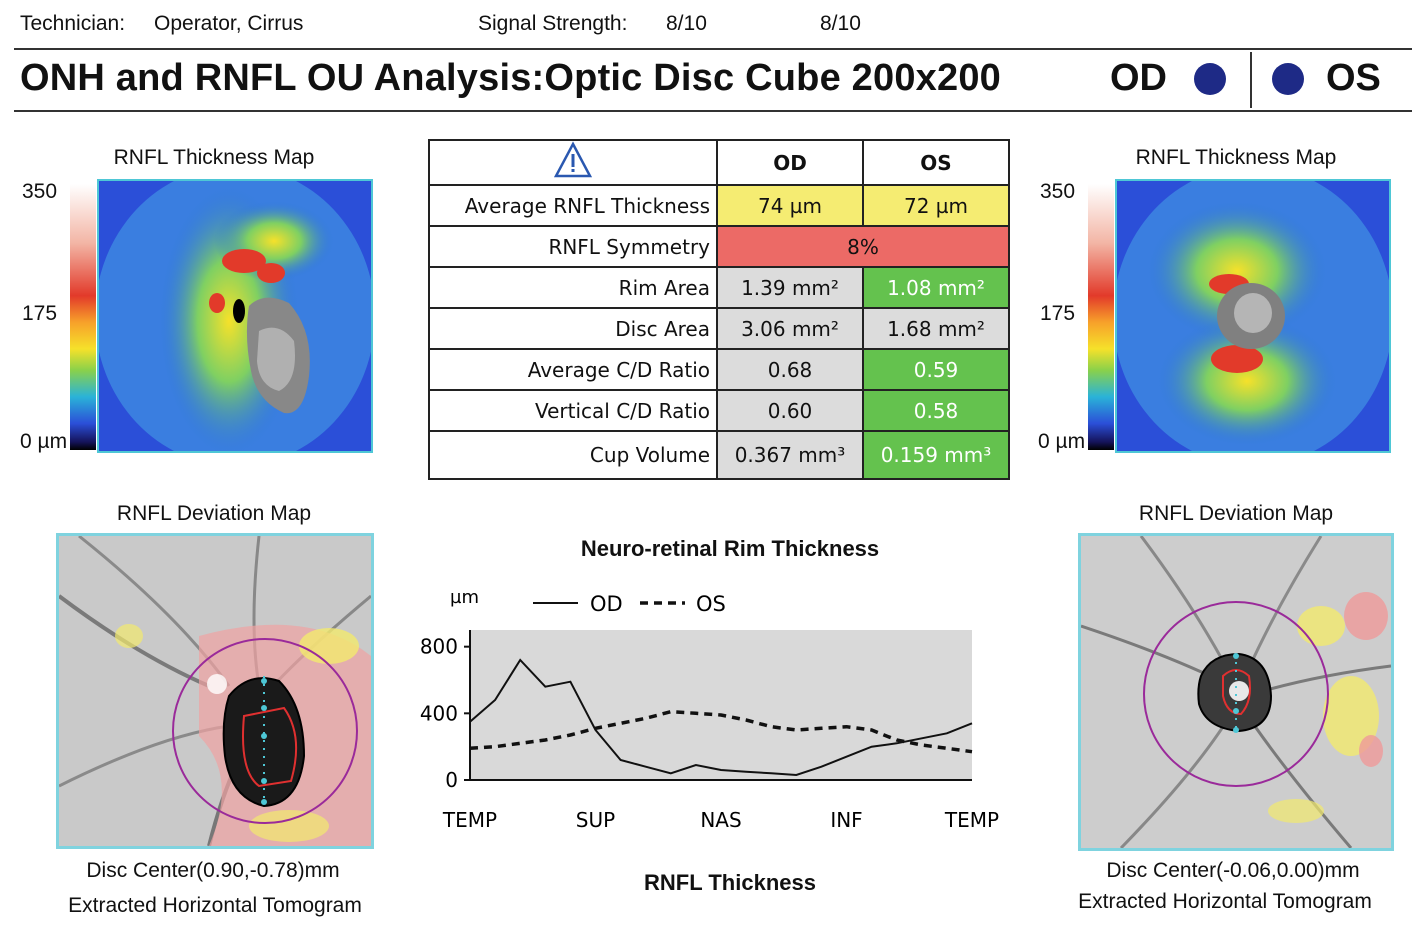  I want to click on value-od: 3.06 mm², so click(790, 328).